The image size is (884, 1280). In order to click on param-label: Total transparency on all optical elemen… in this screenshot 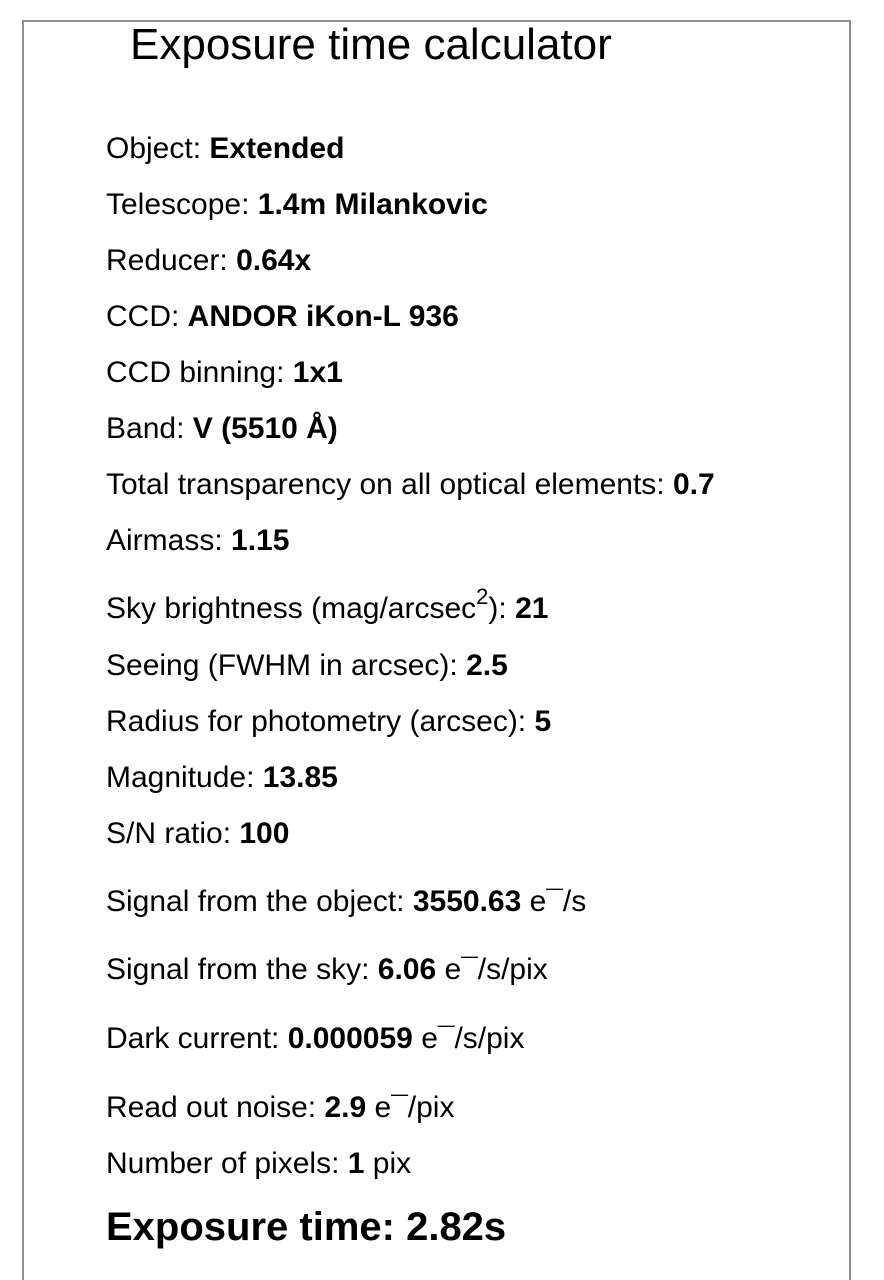, I will do `click(389, 484)`.